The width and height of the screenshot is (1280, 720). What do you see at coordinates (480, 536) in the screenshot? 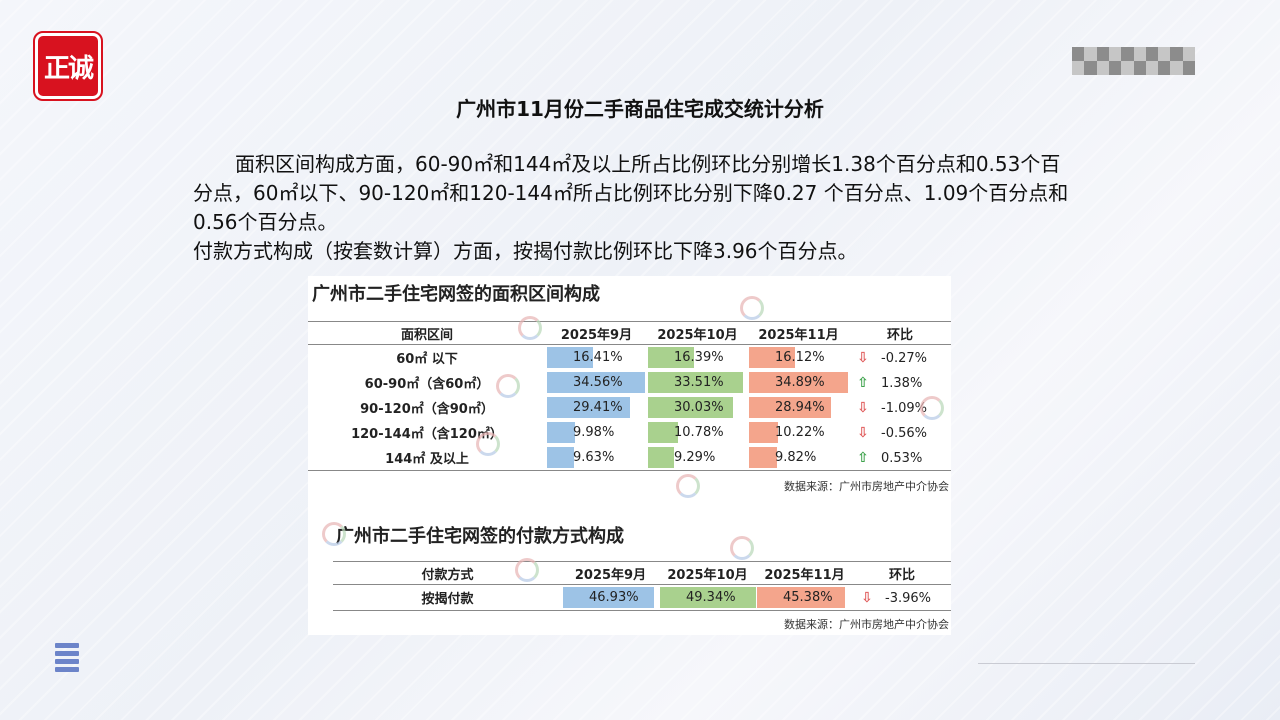
I see `payment-table-title: 广州市二手住宅网签的付款方式构成` at bounding box center [480, 536].